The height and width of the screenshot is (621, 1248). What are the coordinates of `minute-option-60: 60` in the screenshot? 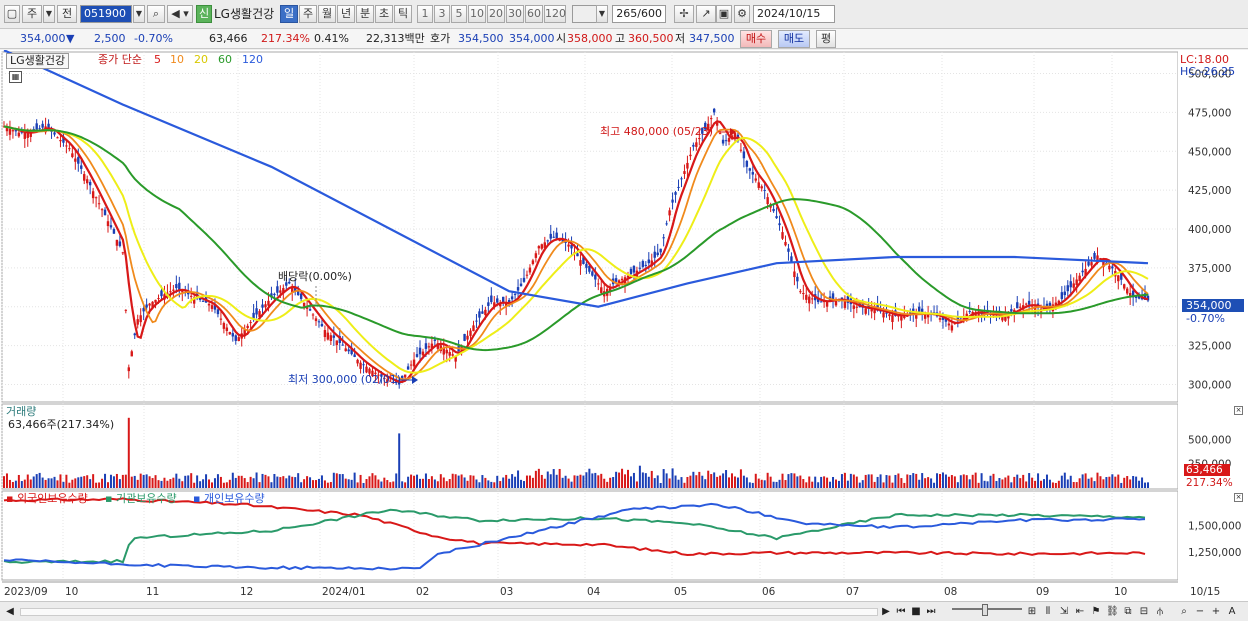 It's located at (534, 14).